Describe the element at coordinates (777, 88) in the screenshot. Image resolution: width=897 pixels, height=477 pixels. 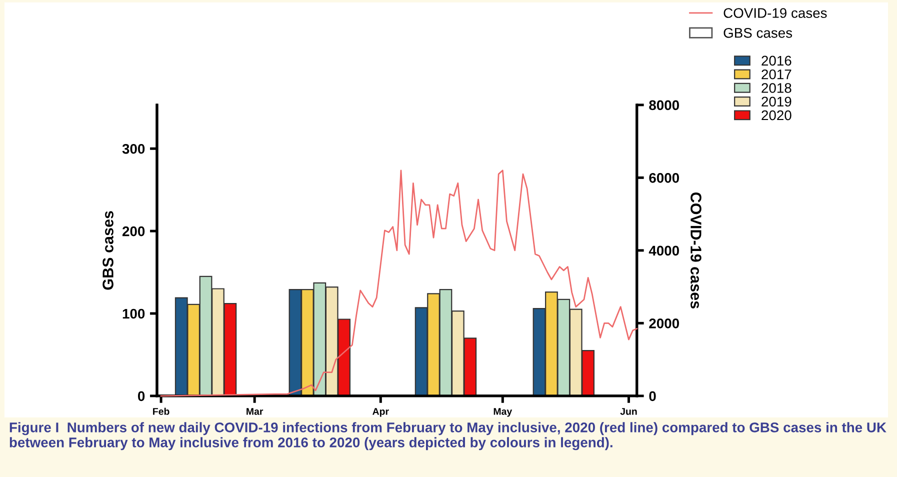
I see `legend-label: 2018` at that location.